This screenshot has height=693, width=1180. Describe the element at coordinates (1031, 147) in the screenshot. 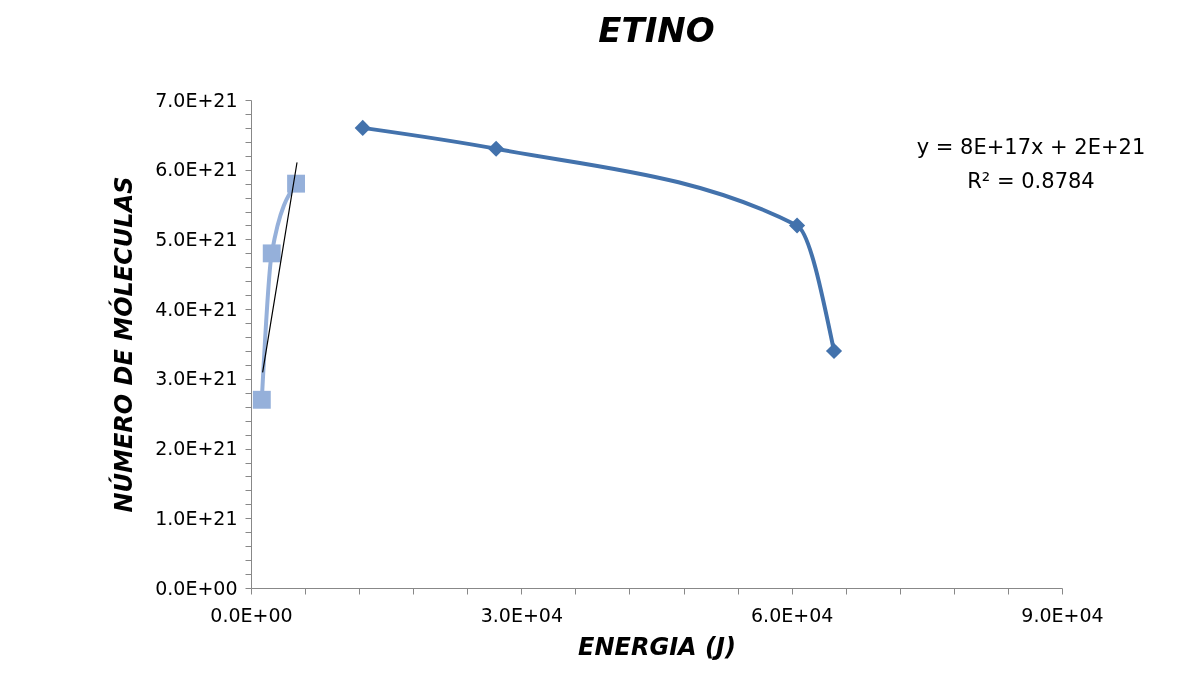

I see `annotation: y = 8E+17x + 2E+21` at that location.